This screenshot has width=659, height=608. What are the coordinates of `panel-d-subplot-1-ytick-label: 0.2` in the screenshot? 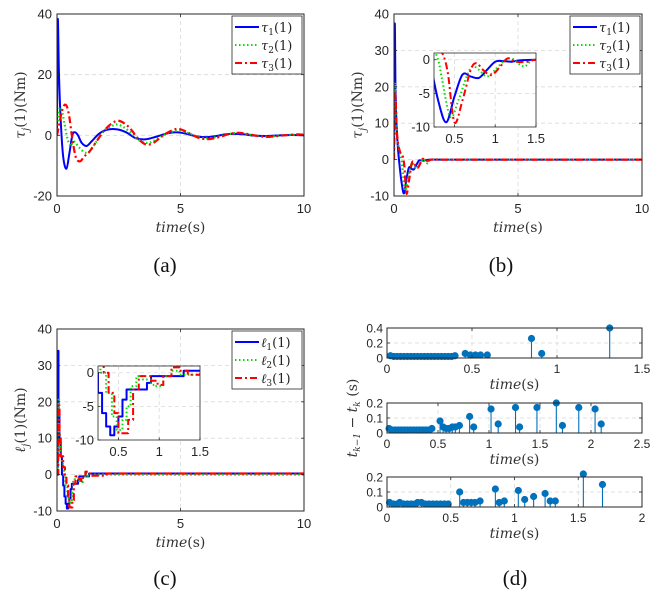 It's located at (374, 344).